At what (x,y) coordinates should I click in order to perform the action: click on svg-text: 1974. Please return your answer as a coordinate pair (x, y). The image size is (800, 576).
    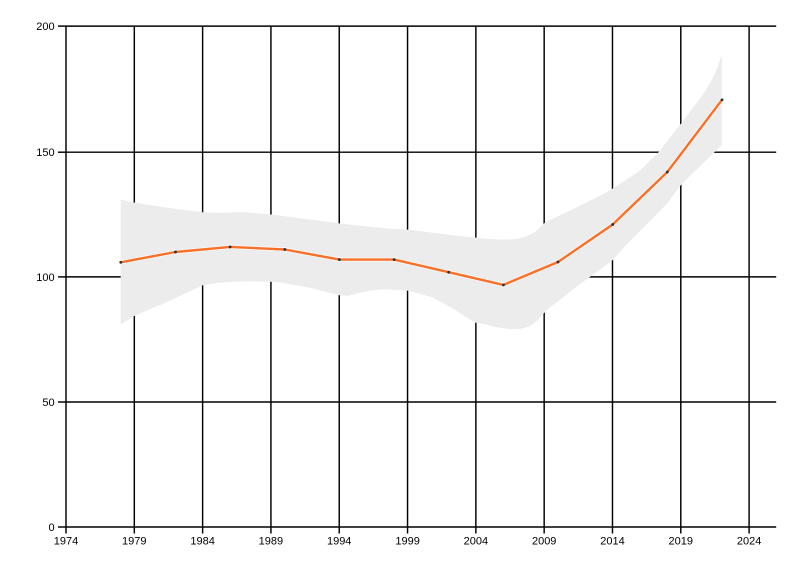
    Looking at the image, I should click on (66, 542).